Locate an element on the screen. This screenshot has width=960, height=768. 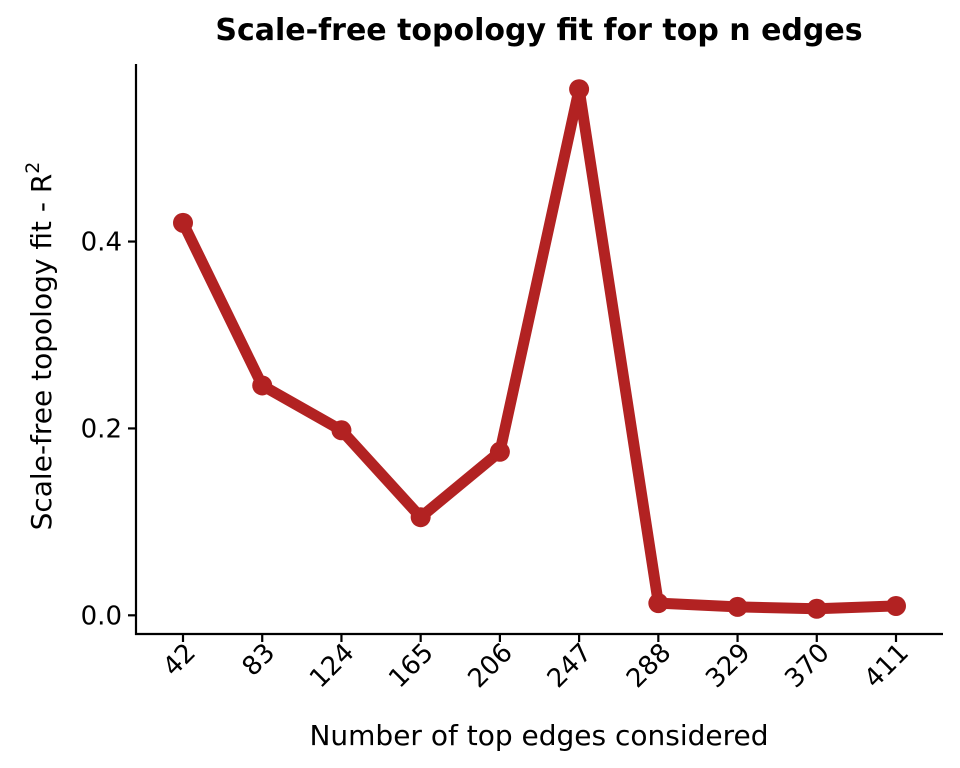
x-tick-label: 206 is located at coordinates (491, 666).